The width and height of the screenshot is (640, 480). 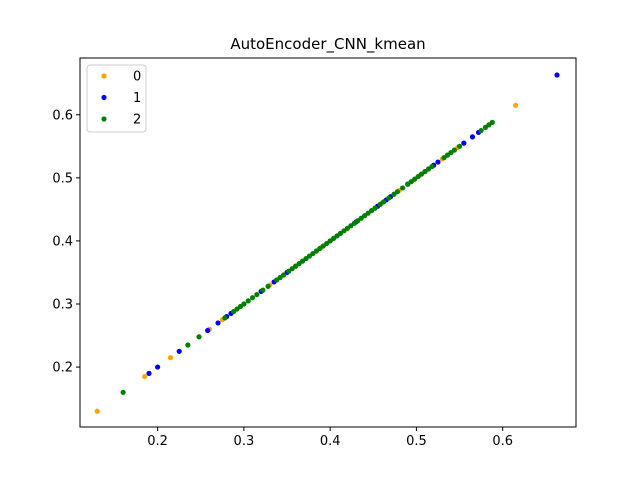 I want to click on y-tick-label-2: 0.4, so click(x=62, y=241).